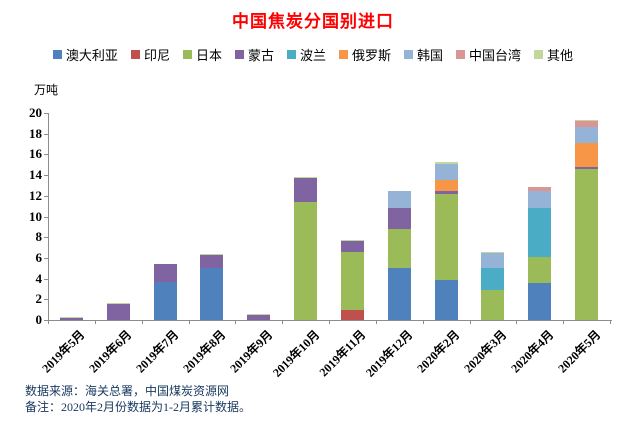  Describe the element at coordinates (138, 407) in the screenshot. I see `footer-note-line: 备注：2020年2月份数据为1-2月累计数据。` at that location.